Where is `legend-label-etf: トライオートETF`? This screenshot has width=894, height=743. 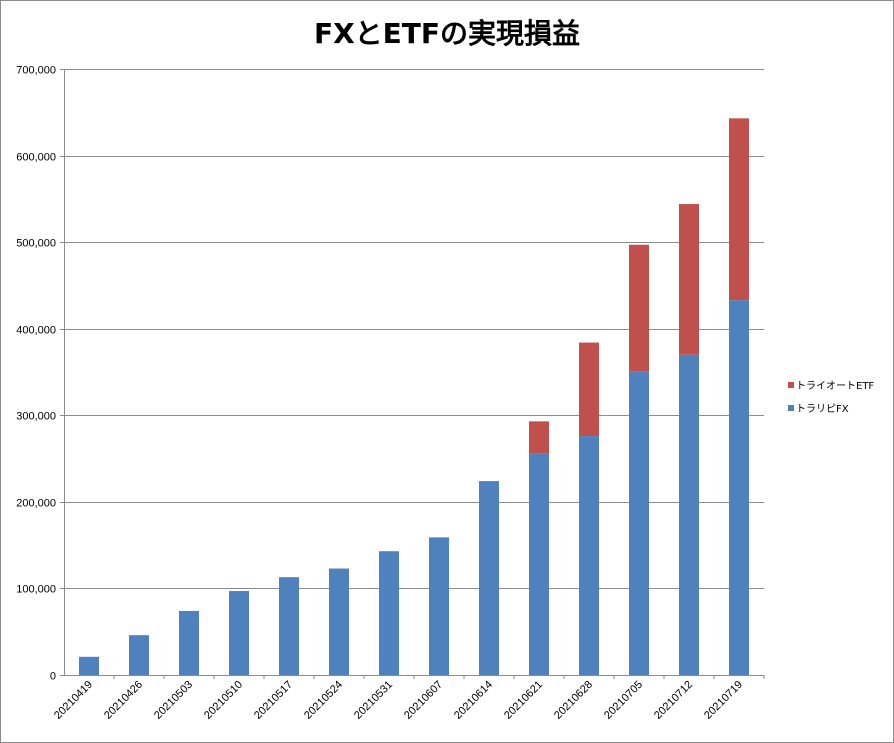
legend-label-etf: トライオートETF is located at coordinates (835, 386).